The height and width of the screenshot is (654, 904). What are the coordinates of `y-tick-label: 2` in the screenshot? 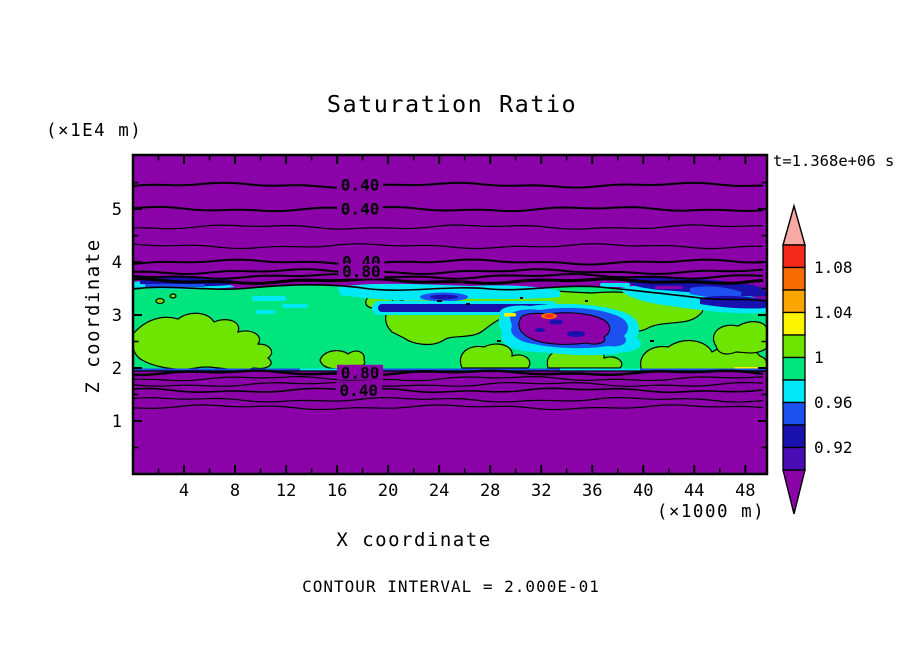 It's located at (117, 369).